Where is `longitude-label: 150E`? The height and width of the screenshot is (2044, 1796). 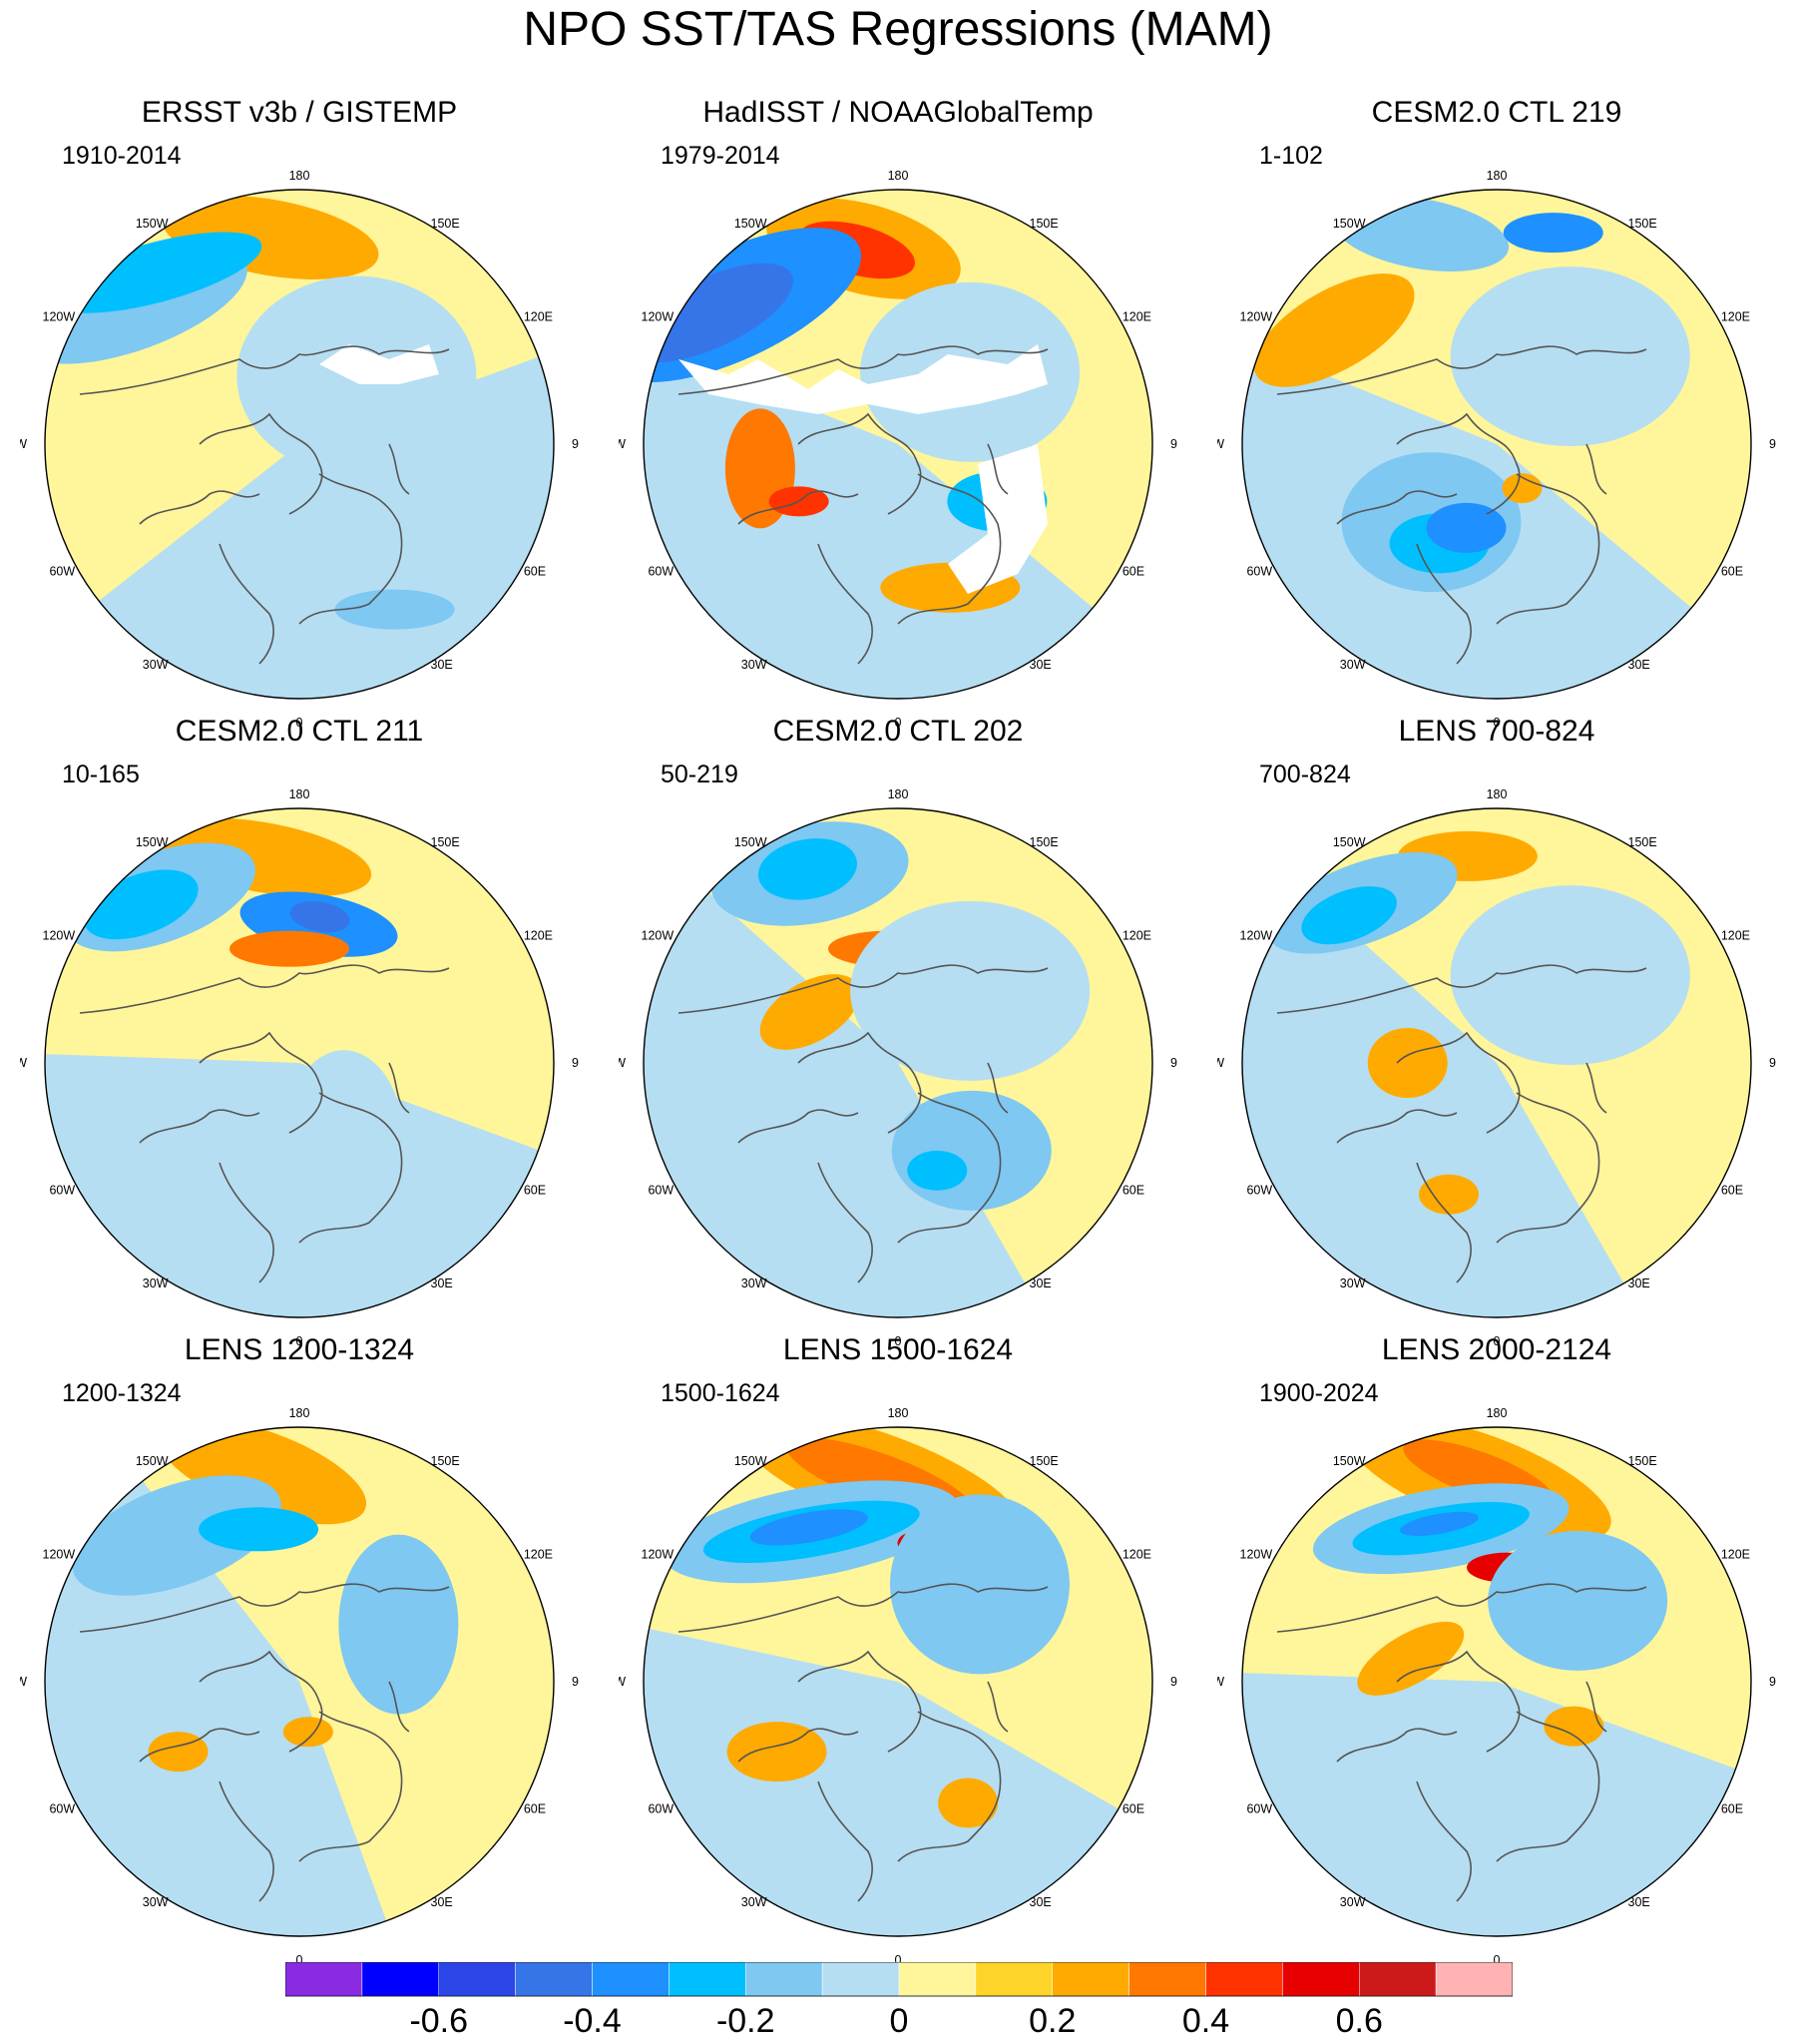
longitude-label: 150E is located at coordinates (445, 1461).